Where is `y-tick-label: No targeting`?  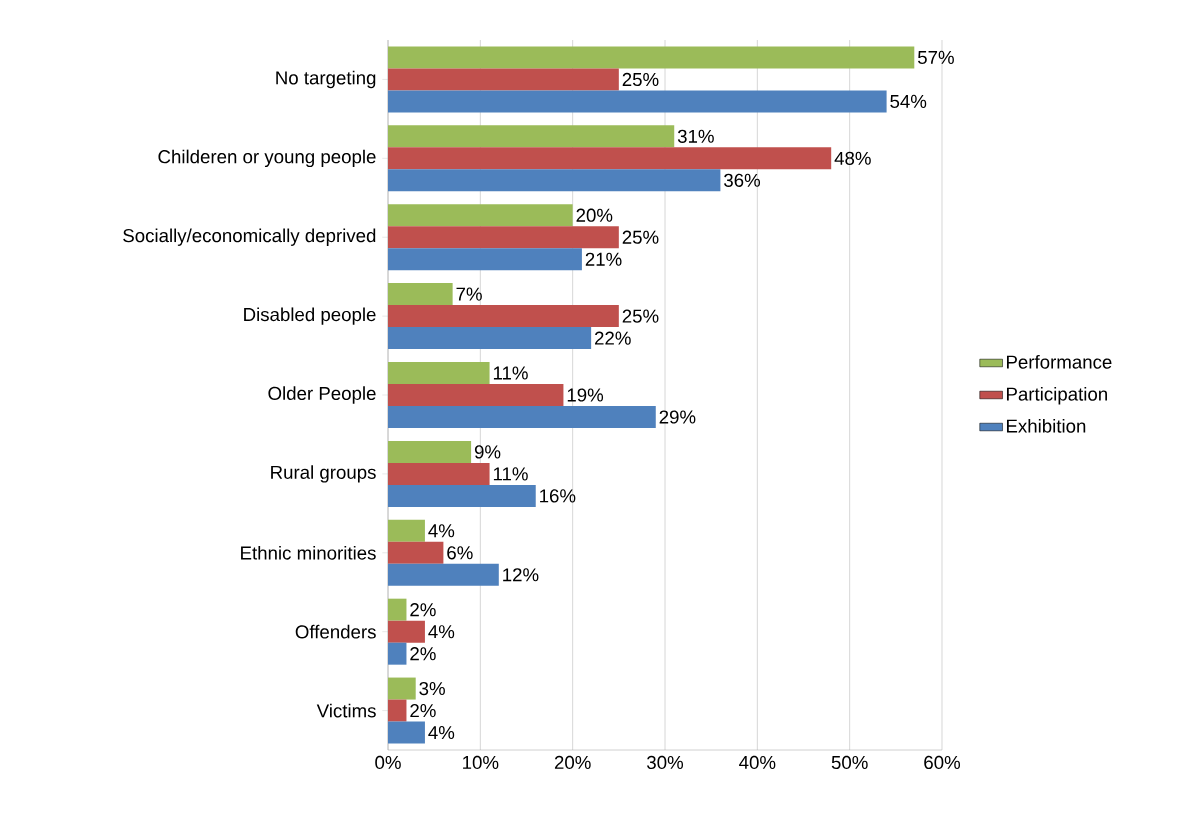 y-tick-label: No targeting is located at coordinates (326, 79).